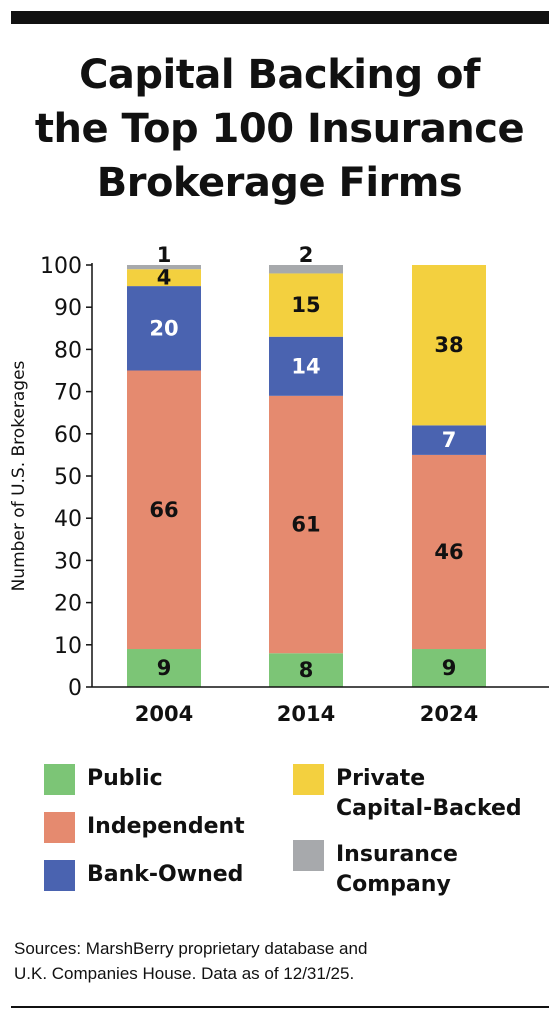 The width and height of the screenshot is (559, 1024). I want to click on bar-bank-owned-2014, so click(306, 366).